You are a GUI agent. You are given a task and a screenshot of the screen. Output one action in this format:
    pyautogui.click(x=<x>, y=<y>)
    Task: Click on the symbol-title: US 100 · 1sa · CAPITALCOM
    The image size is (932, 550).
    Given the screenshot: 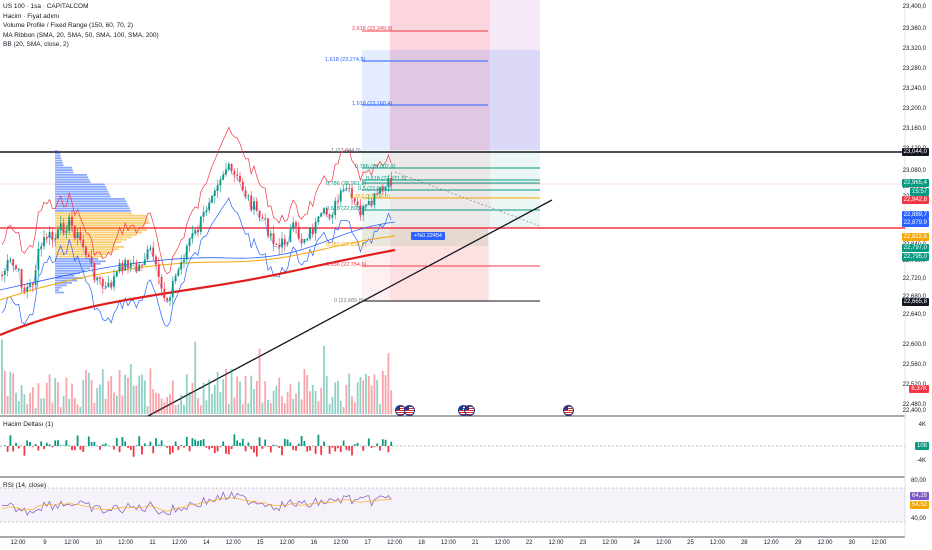 What is the action you would take?
    pyautogui.click(x=46, y=6)
    